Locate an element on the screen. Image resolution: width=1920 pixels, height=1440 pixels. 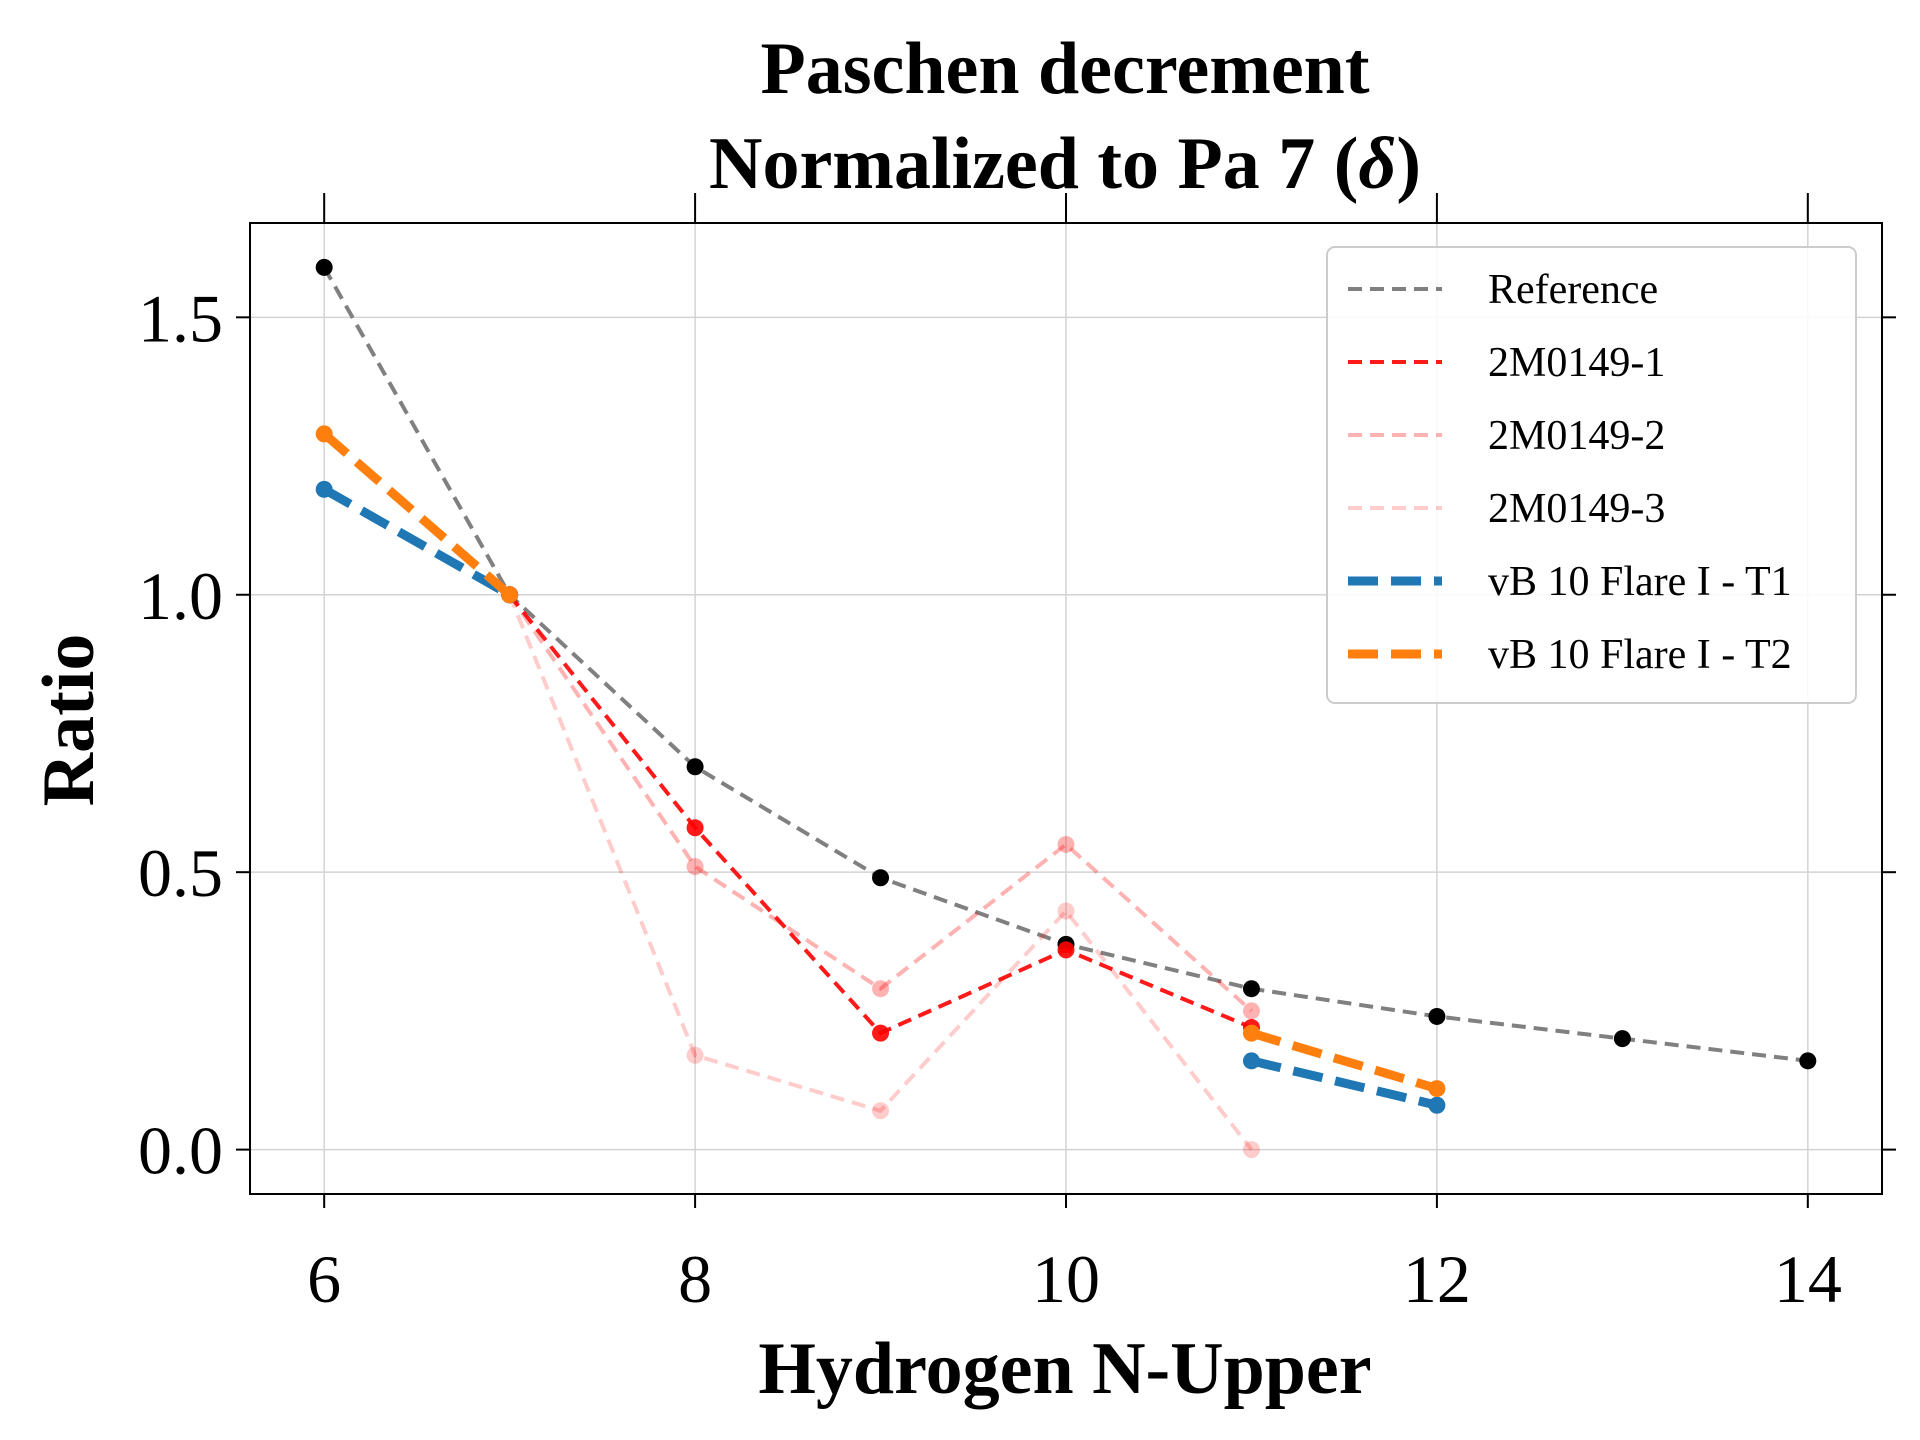
legend-label-vb-10-flare-i-t2: vB 10 Flare I - T2 is located at coordinates (1640, 655).